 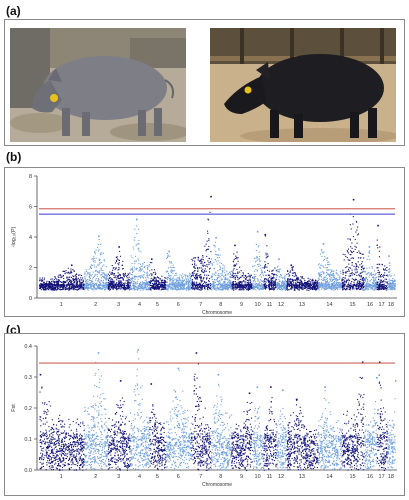 What do you see at coordinates (329, 305) in the screenshot?
I see `x-tick-label-chr-14: 14` at bounding box center [329, 305].